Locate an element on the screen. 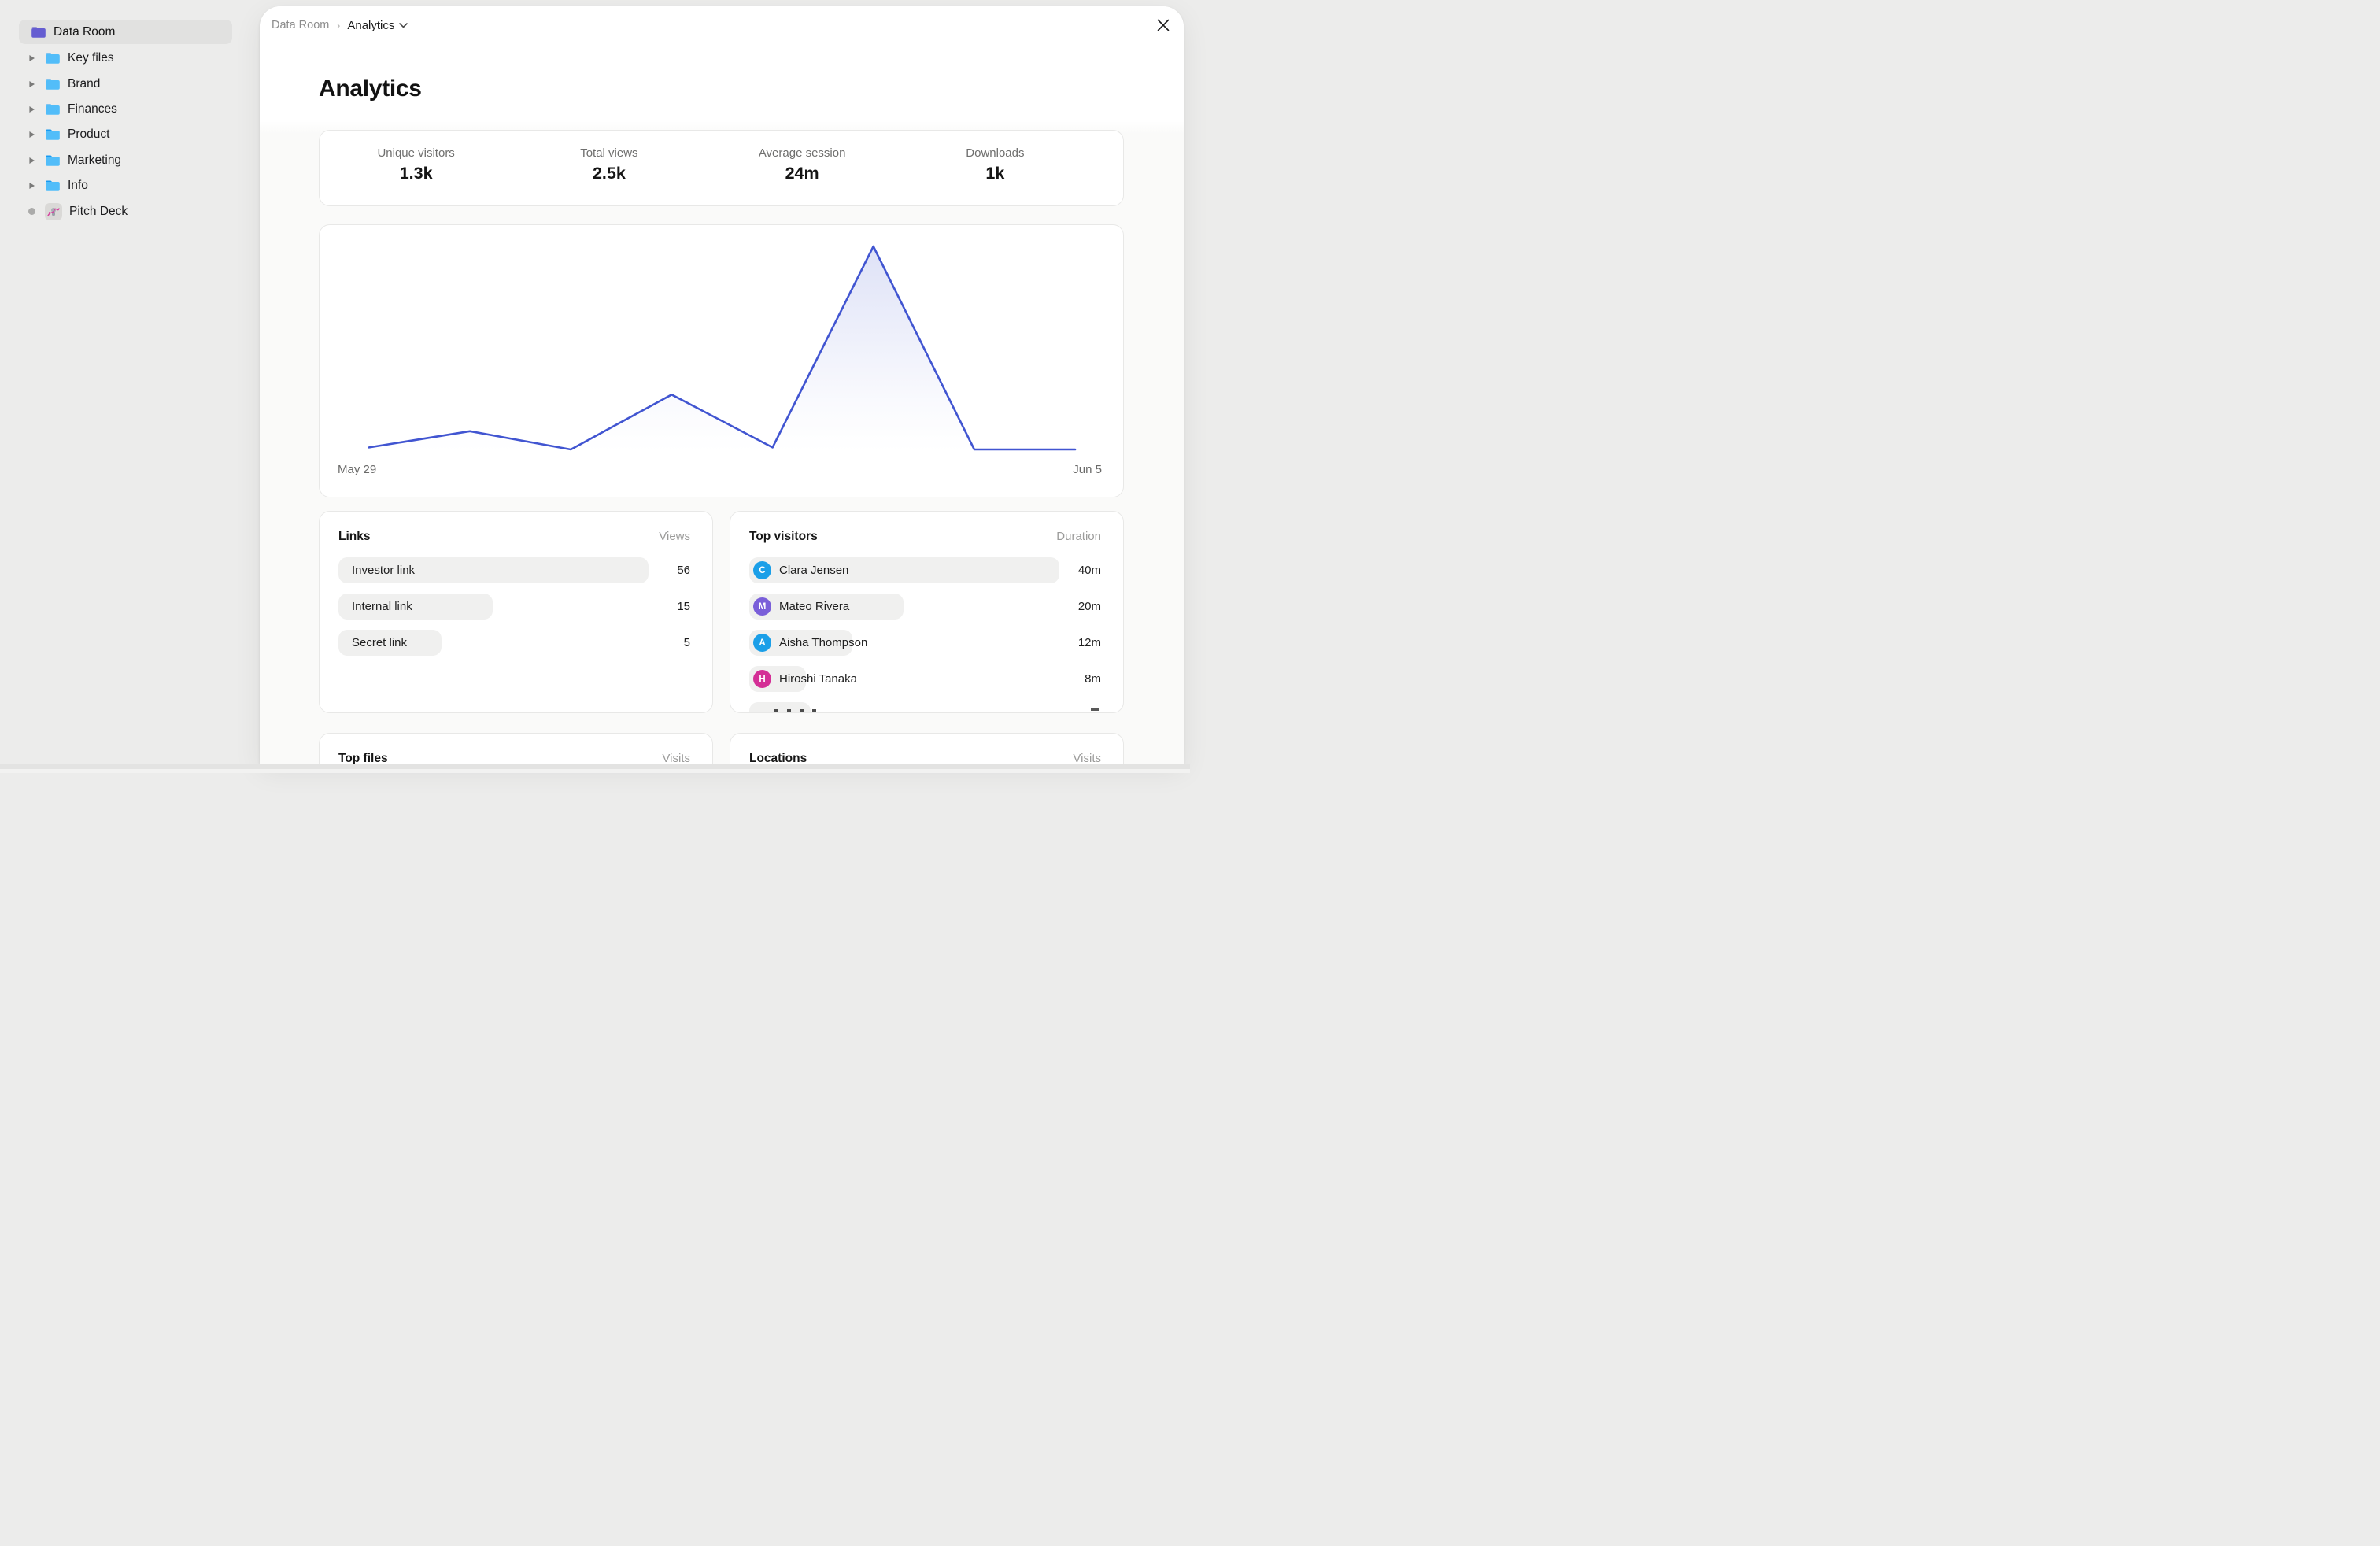  x-axis-label-end: Jun 5 is located at coordinates (1087, 469).